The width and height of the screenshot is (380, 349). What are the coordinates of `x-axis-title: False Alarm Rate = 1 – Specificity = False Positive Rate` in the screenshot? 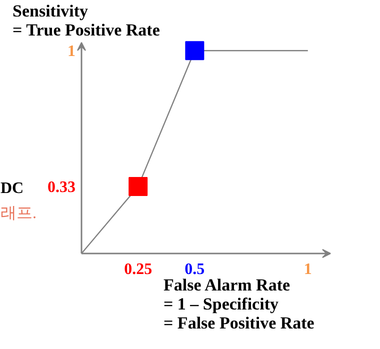 It's located at (239, 304).